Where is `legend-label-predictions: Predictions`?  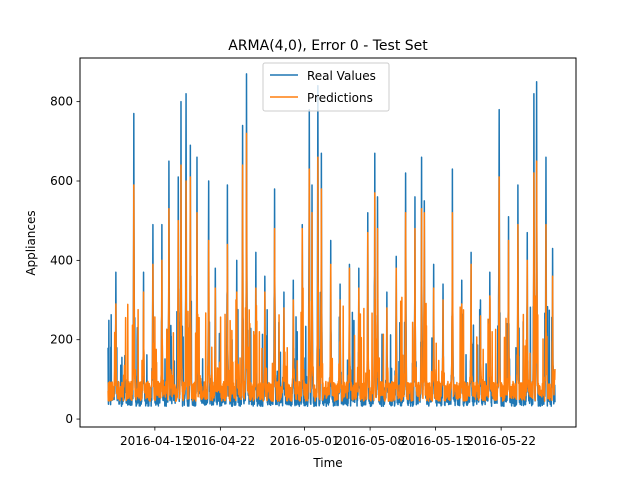
legend-label-predictions: Predictions is located at coordinates (340, 98).